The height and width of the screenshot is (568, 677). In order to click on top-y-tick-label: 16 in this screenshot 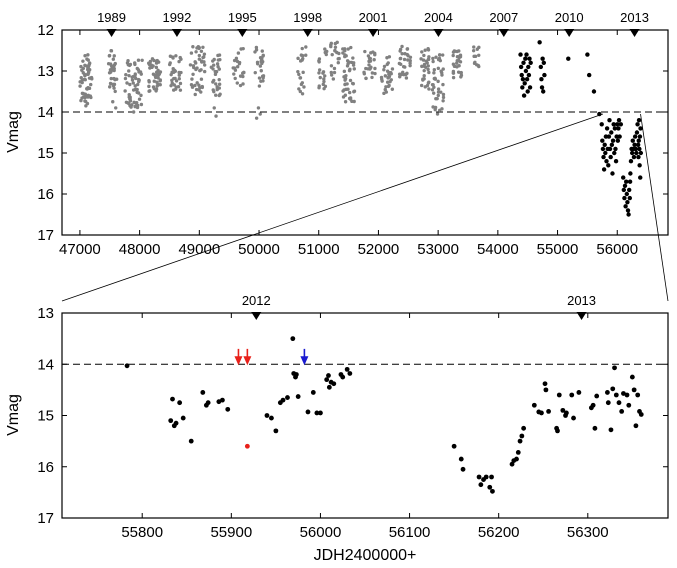, I will do `click(45, 194)`.